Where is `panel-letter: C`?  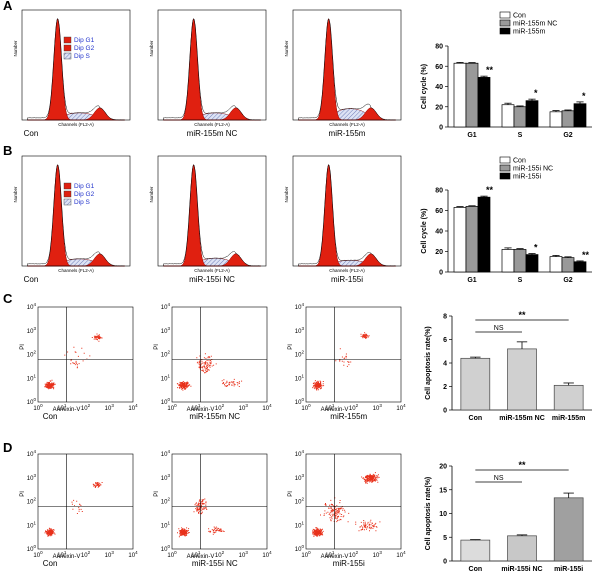
panel-letter: C is located at coordinates (8, 298).